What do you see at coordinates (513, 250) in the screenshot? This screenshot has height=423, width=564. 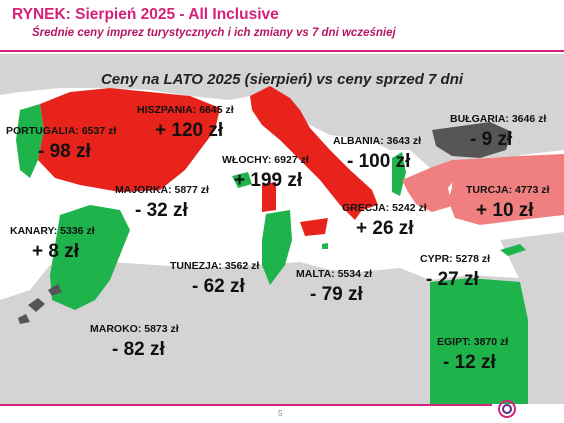 I see `region-cyprus` at bounding box center [513, 250].